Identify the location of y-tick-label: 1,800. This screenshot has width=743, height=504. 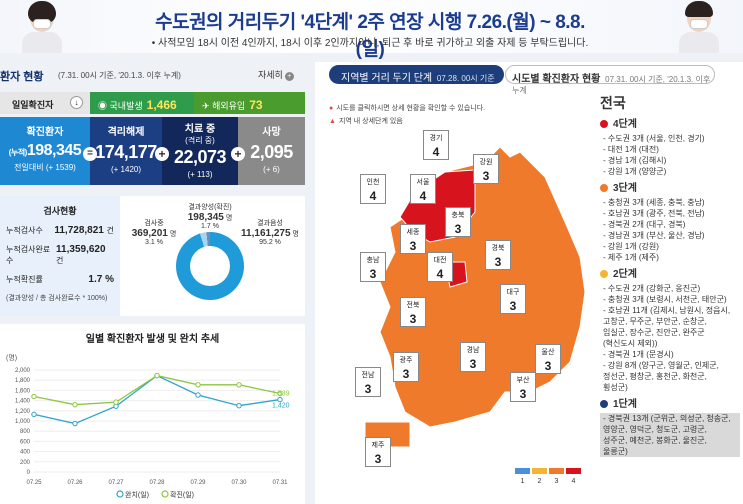
(23, 381).